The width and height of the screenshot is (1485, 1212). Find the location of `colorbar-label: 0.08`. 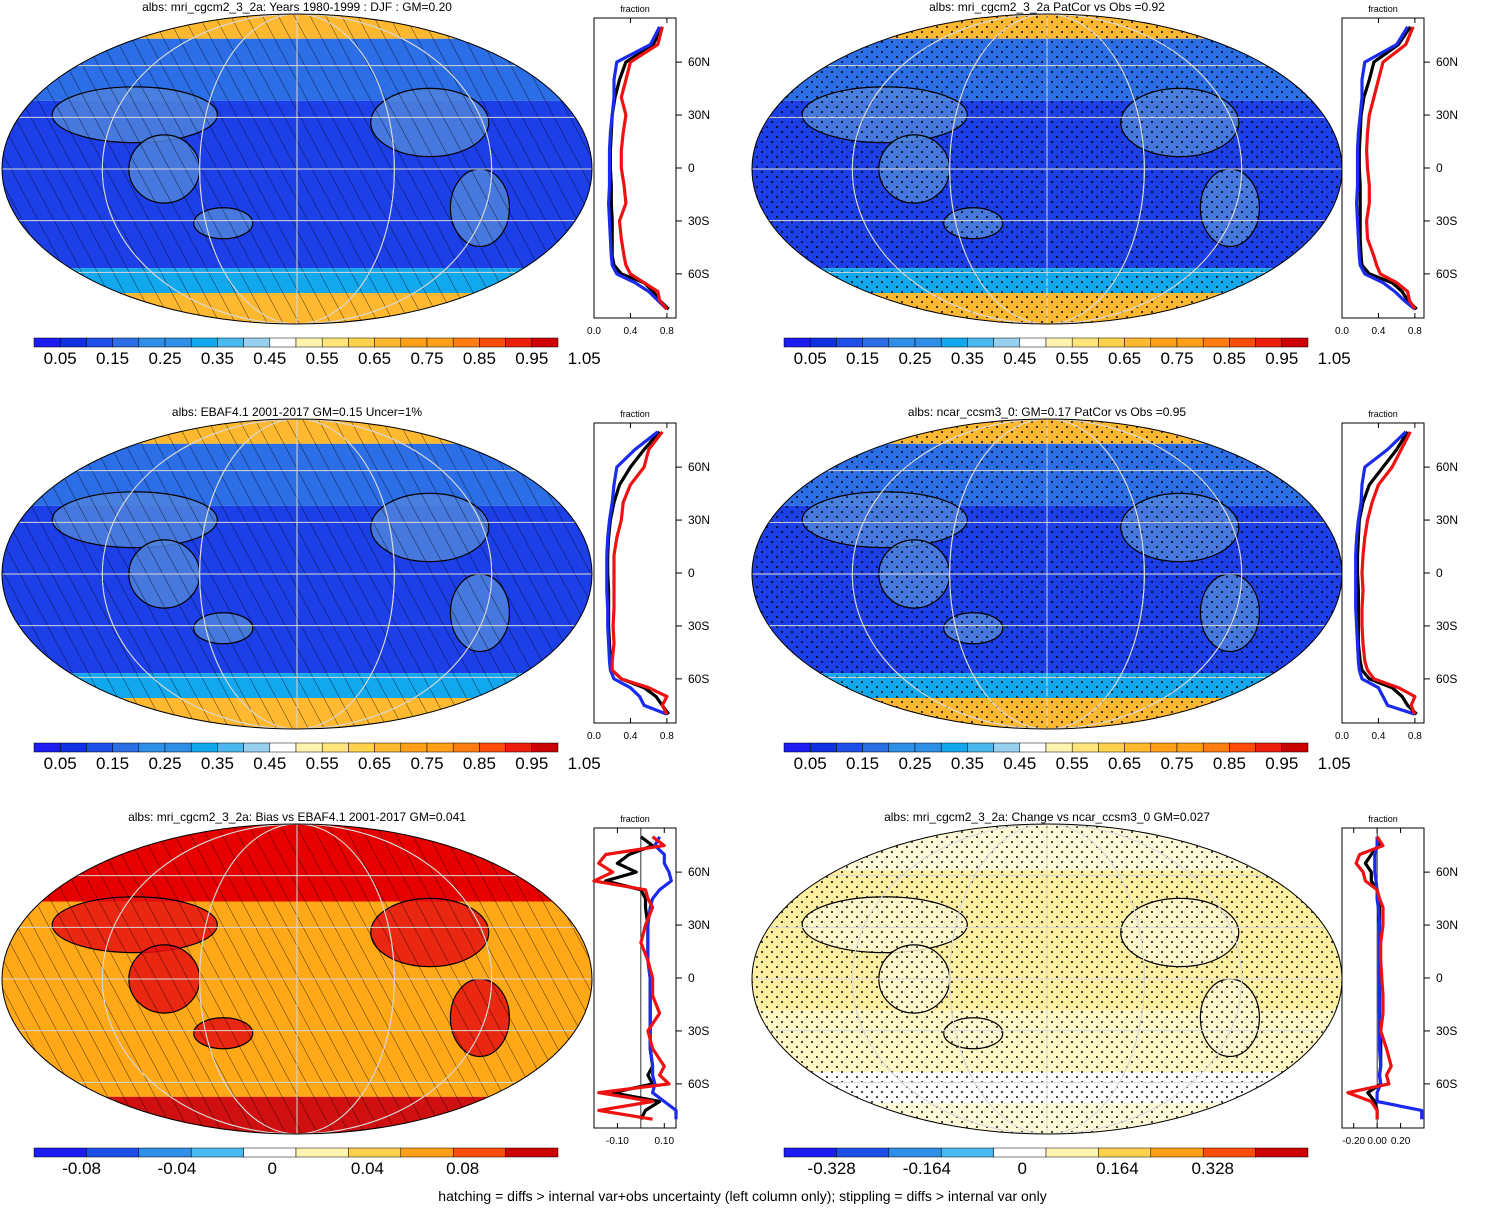

colorbar-label: 0.08 is located at coordinates (462, 1168).